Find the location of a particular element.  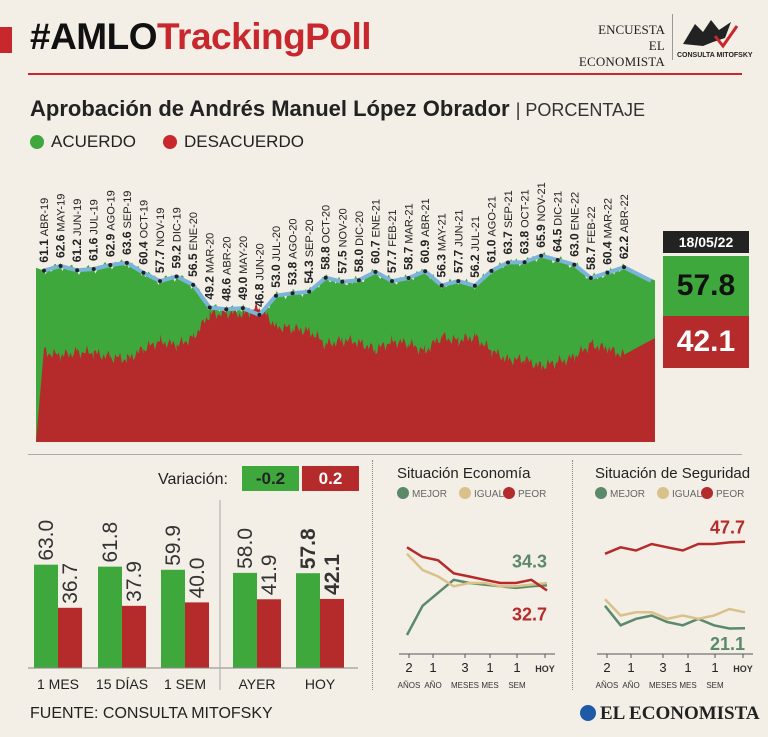

point-date: SEP-21 is located at coordinates (509, 209).